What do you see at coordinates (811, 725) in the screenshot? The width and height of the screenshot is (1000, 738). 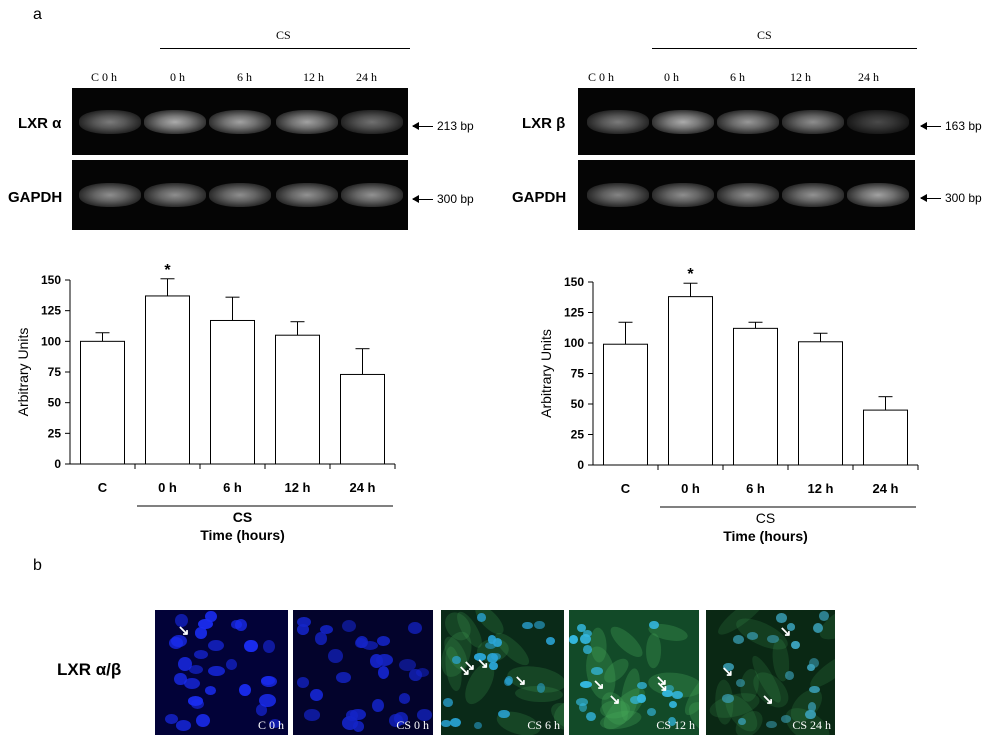 I see `microscopy-caption: CS 24 h` at bounding box center [811, 725].